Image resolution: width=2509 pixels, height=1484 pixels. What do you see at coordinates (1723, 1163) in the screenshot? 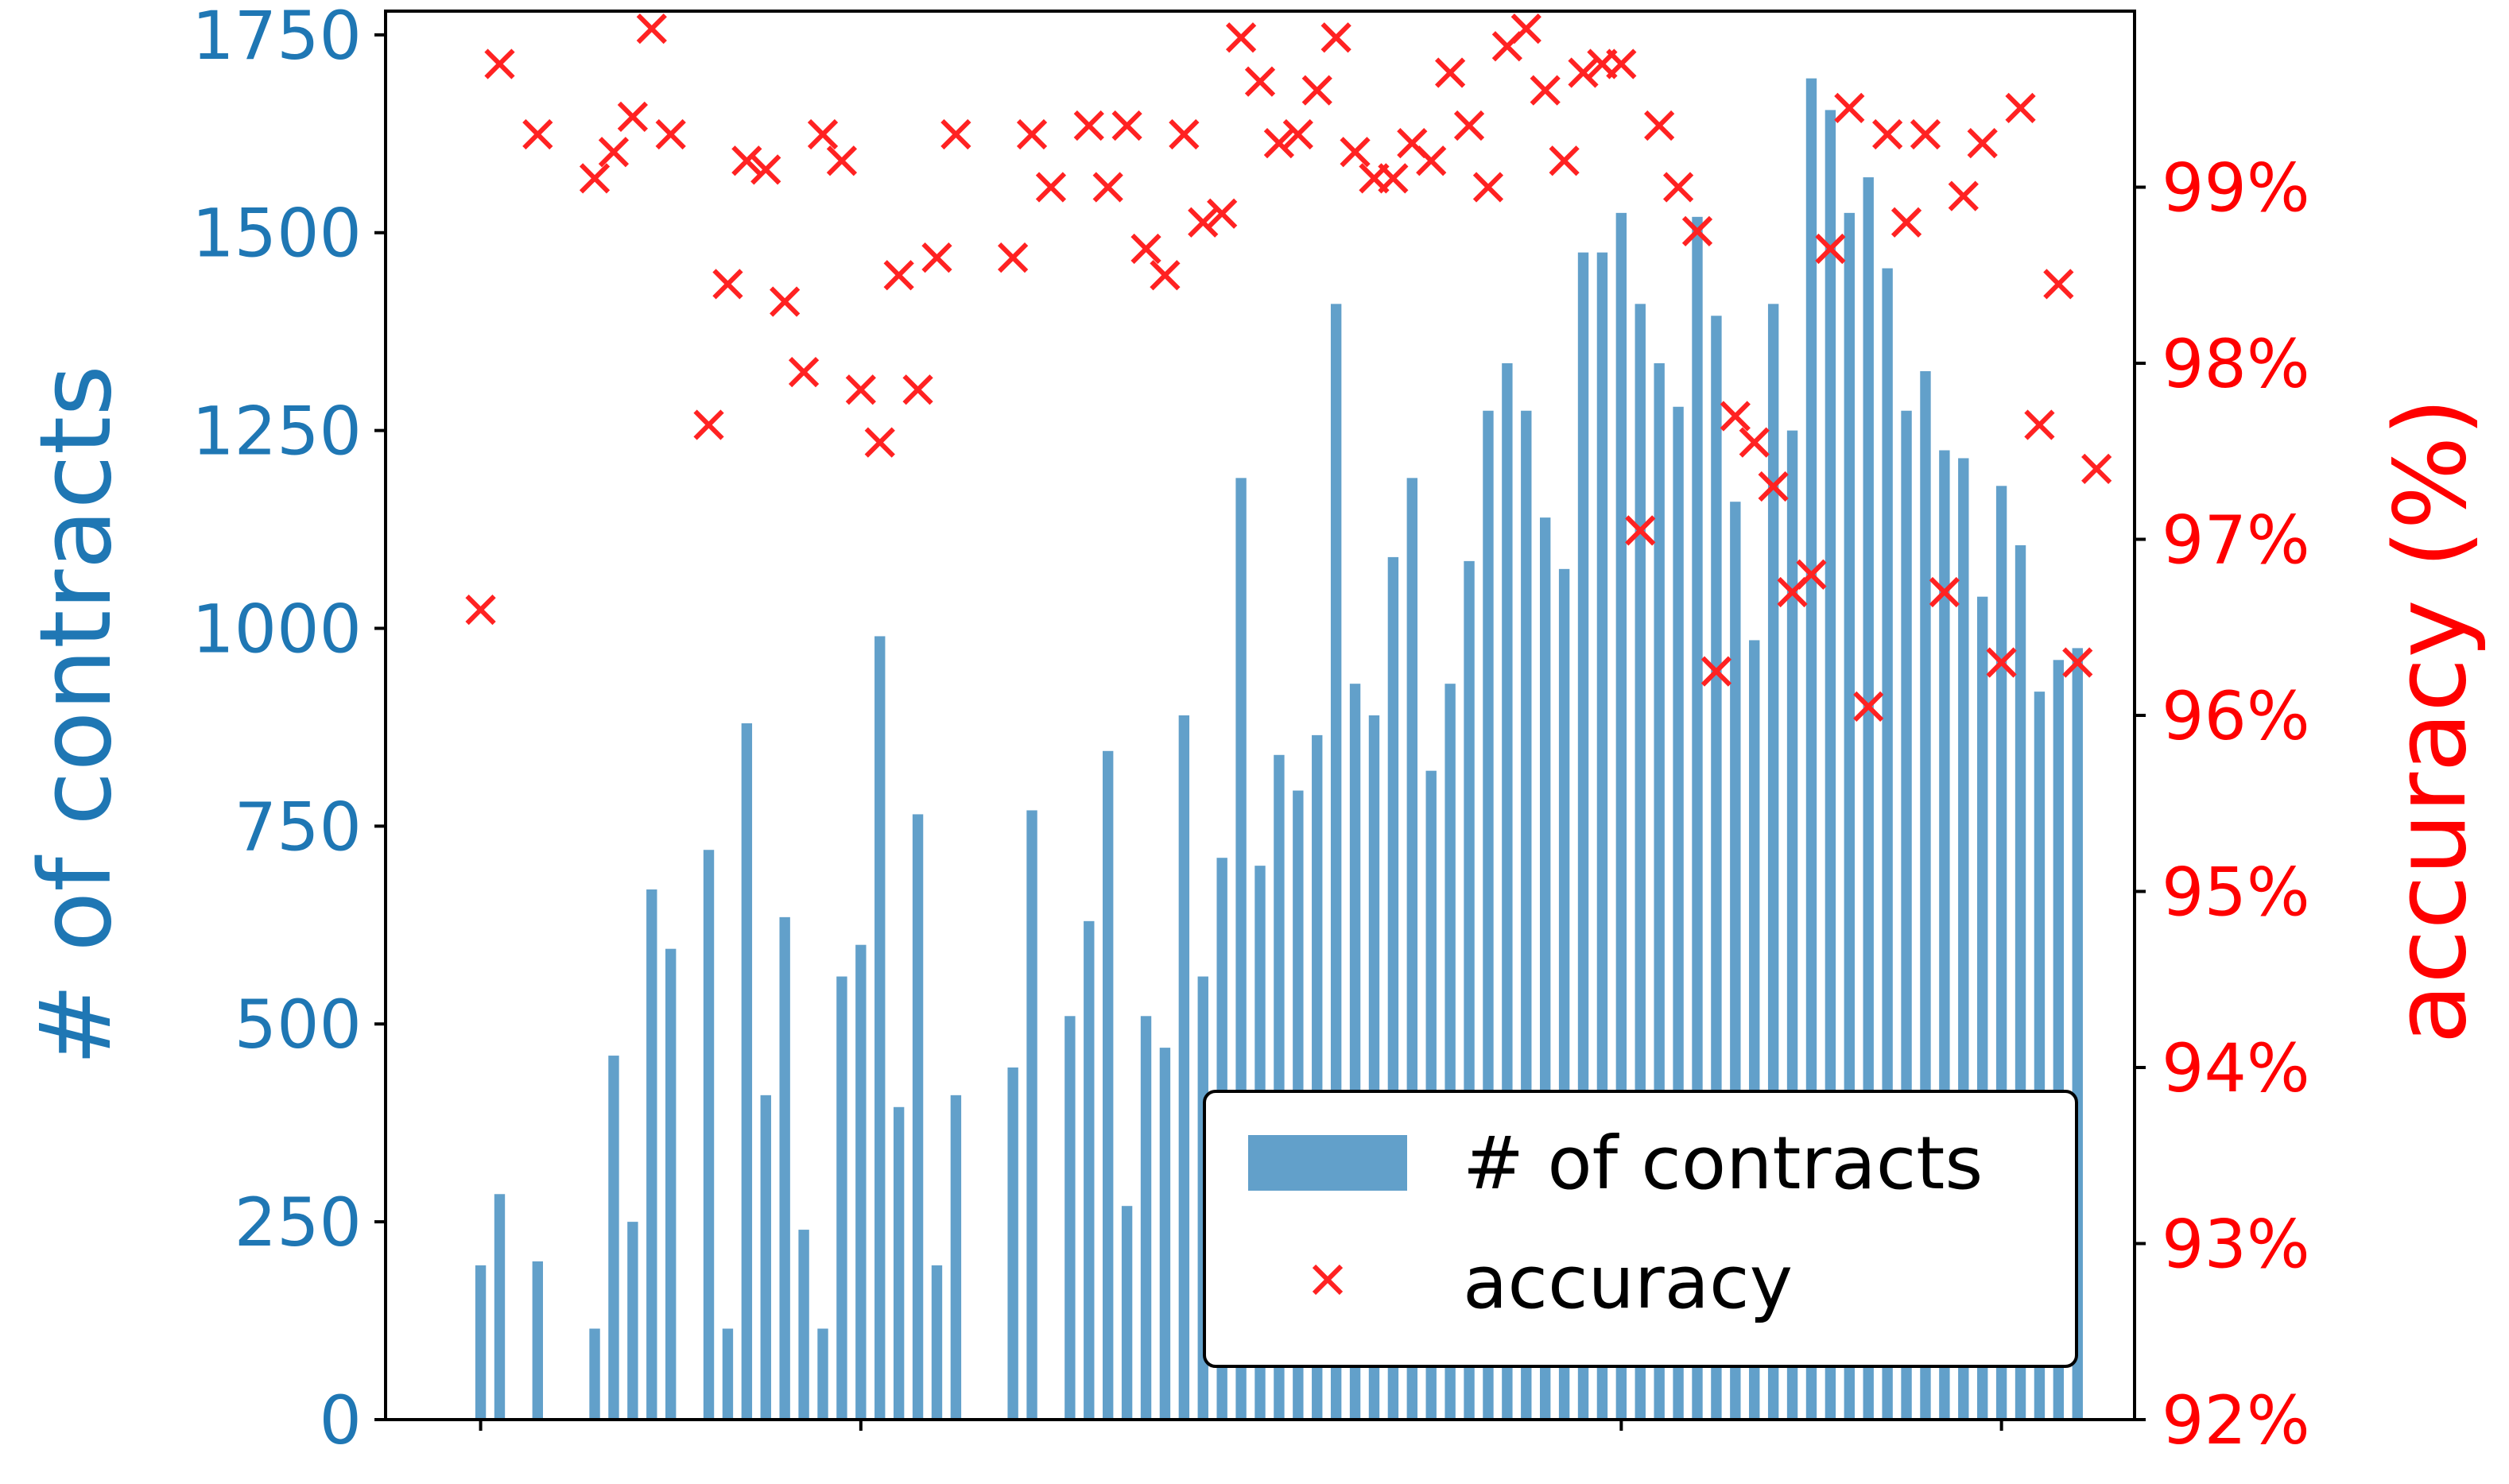
I see `legend-bar-label: # of contracts` at bounding box center [1723, 1163].